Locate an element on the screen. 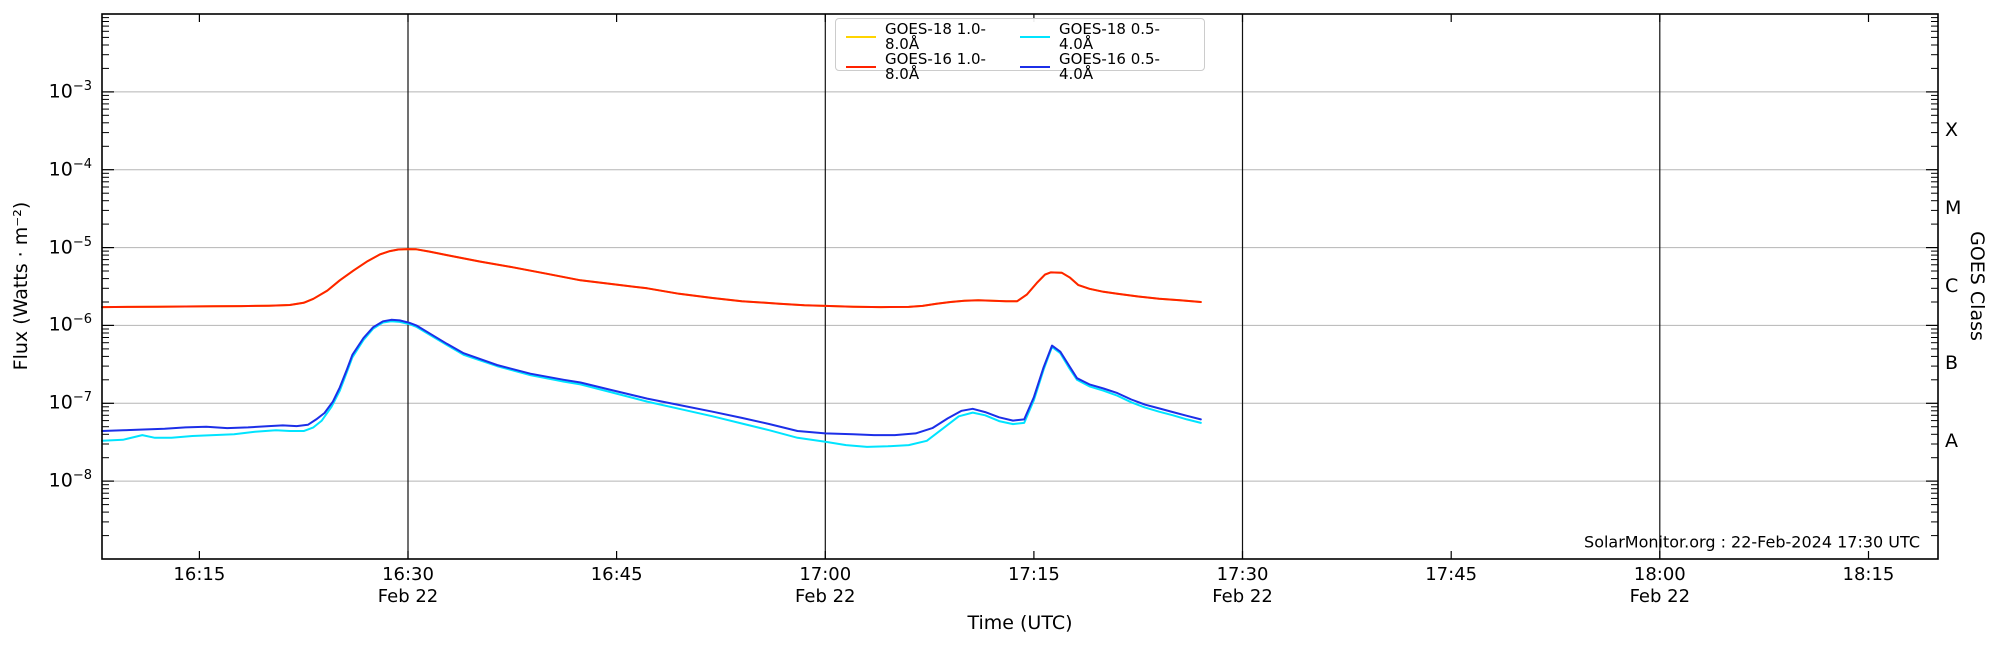  x-tick-label: 16:45 is located at coordinates (616, 574).